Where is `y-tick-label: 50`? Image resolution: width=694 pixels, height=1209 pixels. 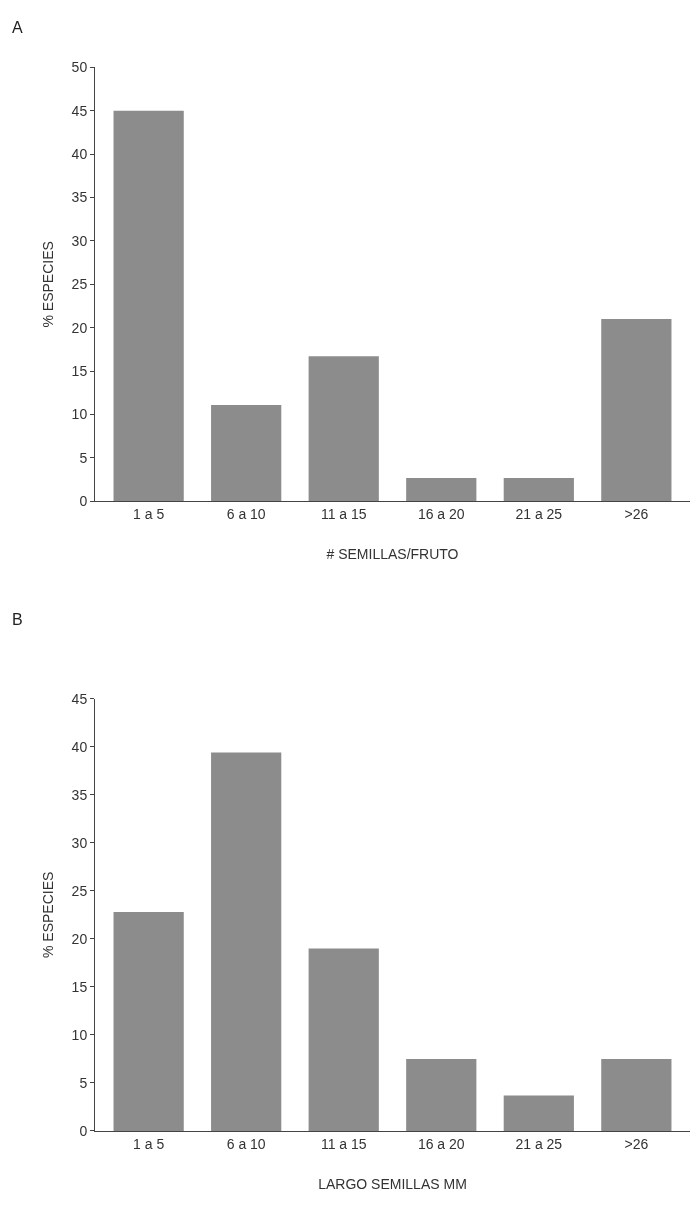
y-tick-label: 50 is located at coordinates (79, 67).